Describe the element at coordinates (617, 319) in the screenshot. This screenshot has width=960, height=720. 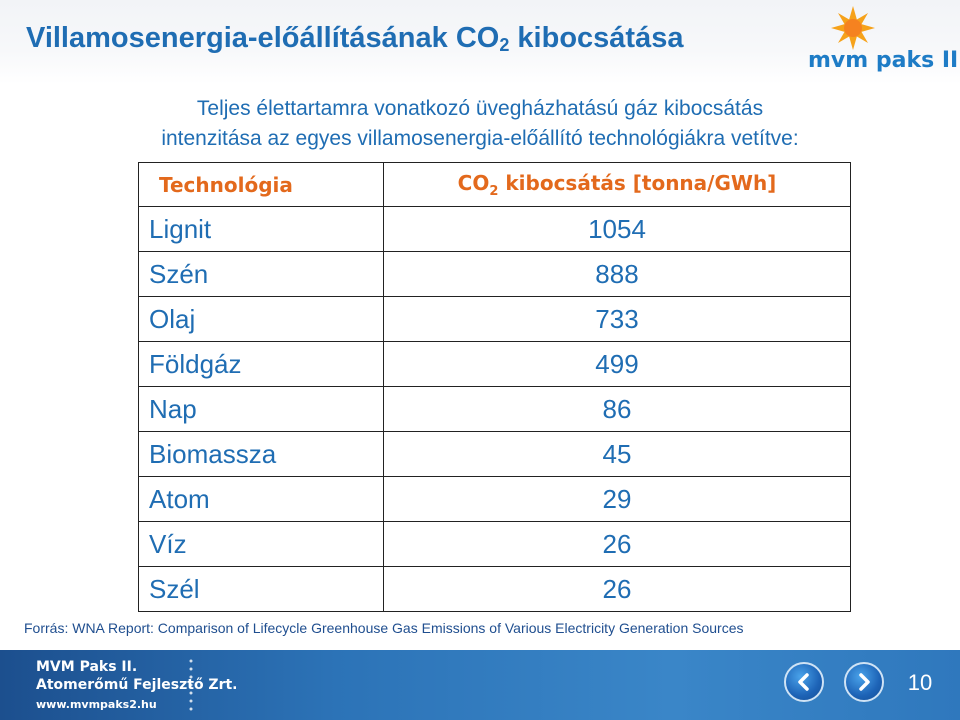
I see `value-cell: 733` at that location.